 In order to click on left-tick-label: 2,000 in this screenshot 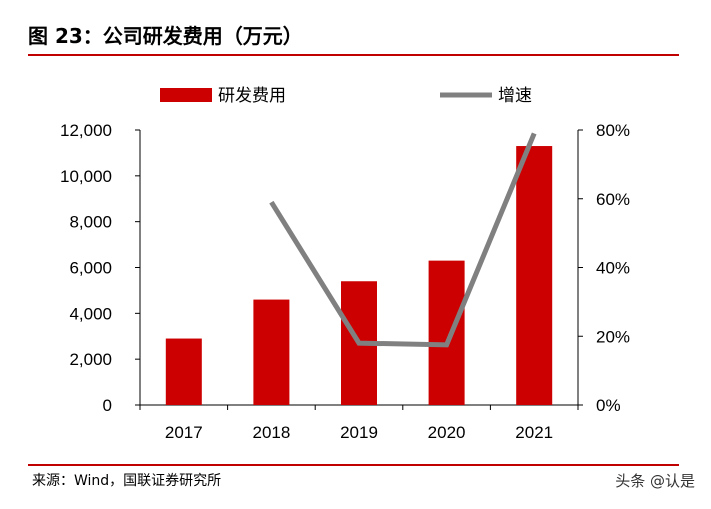, I will do `click(90, 359)`.